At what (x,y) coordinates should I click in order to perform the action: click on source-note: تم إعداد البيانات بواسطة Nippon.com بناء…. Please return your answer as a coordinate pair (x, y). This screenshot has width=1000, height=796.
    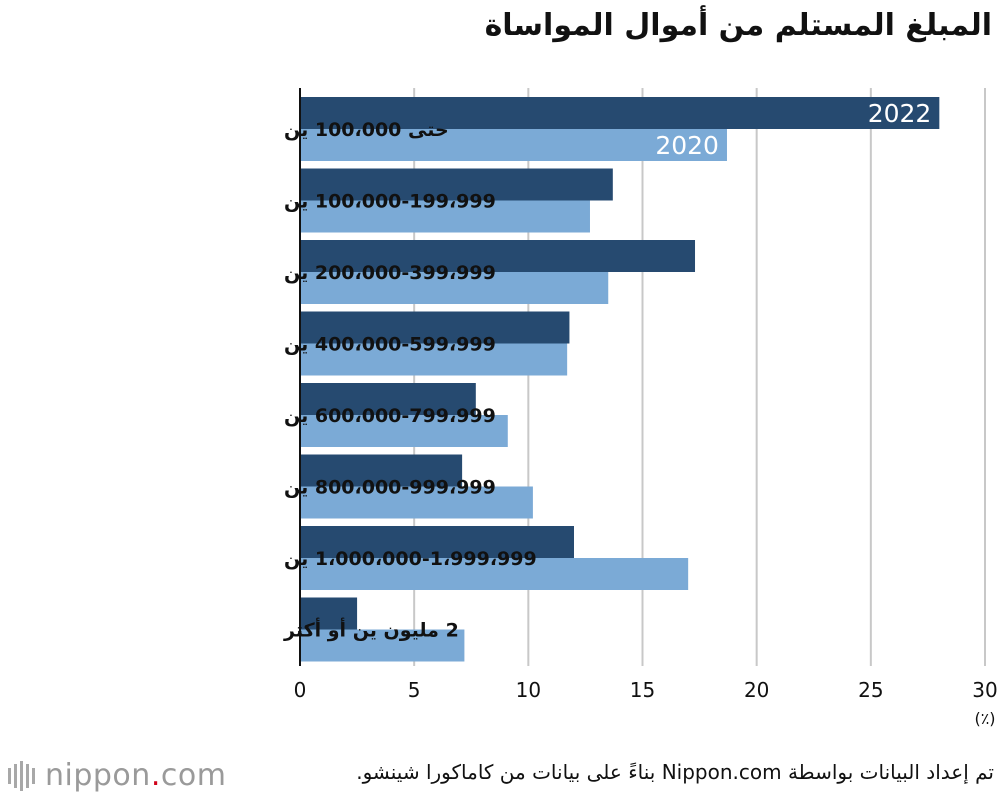
    Looking at the image, I should click on (675, 772).